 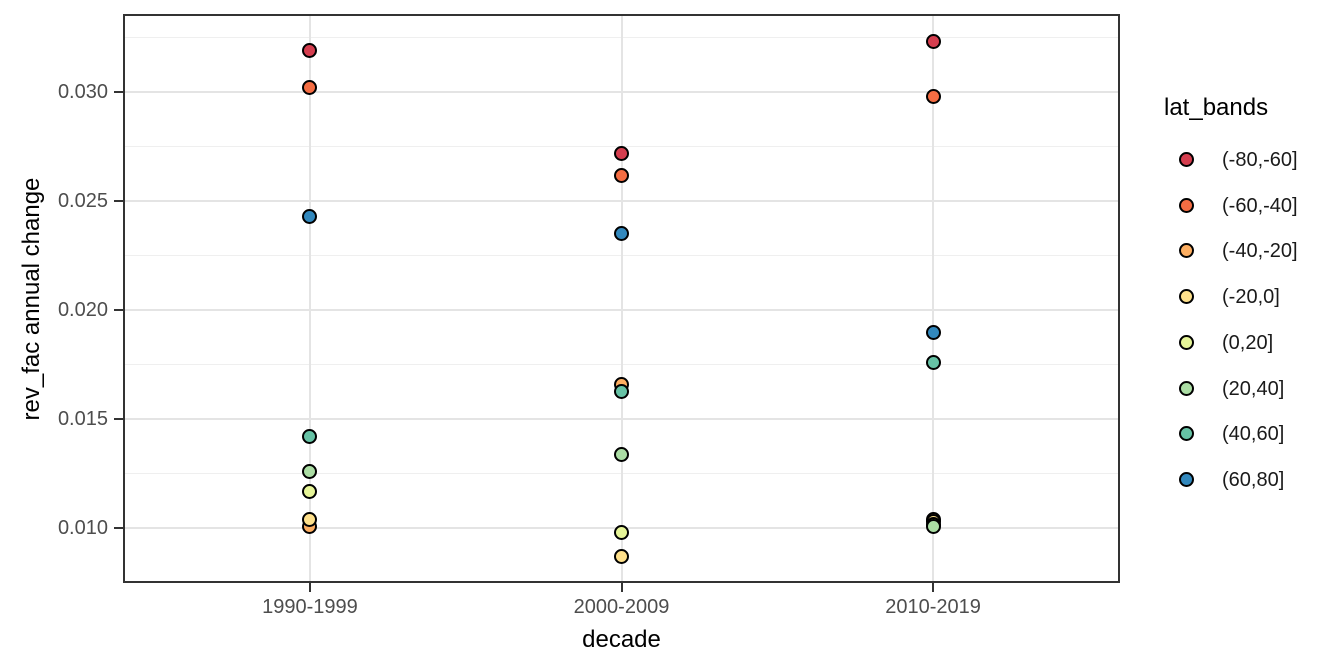 What do you see at coordinates (82, 201) in the screenshot?
I see `y-tick-label: 0.025` at bounding box center [82, 201].